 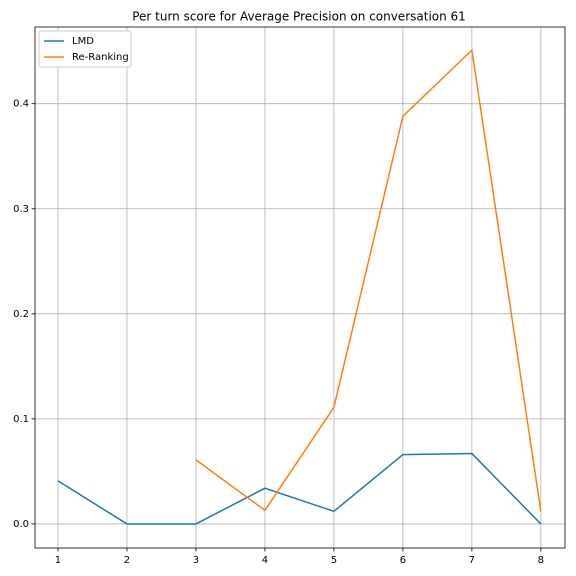 I want to click on legend-label: Re-Ranking, so click(x=100, y=57).